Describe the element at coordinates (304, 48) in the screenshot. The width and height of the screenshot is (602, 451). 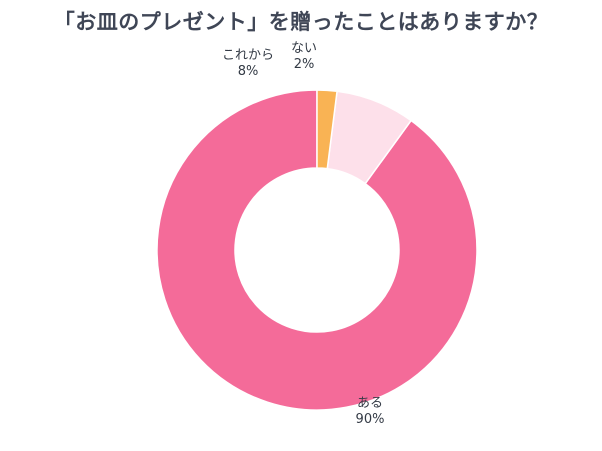
I see `slice-label-3: ない` at that location.